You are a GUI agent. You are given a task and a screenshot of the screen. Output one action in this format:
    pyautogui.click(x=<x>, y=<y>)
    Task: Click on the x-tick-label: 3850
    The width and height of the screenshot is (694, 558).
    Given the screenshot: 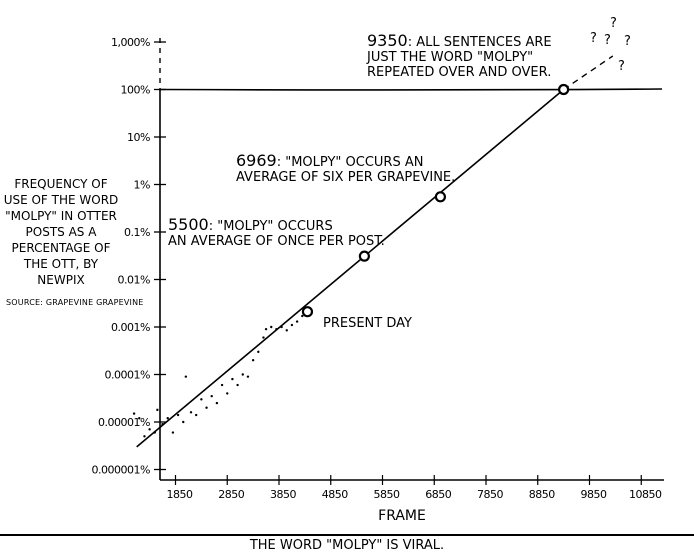 What is the action you would take?
    pyautogui.click(x=283, y=494)
    